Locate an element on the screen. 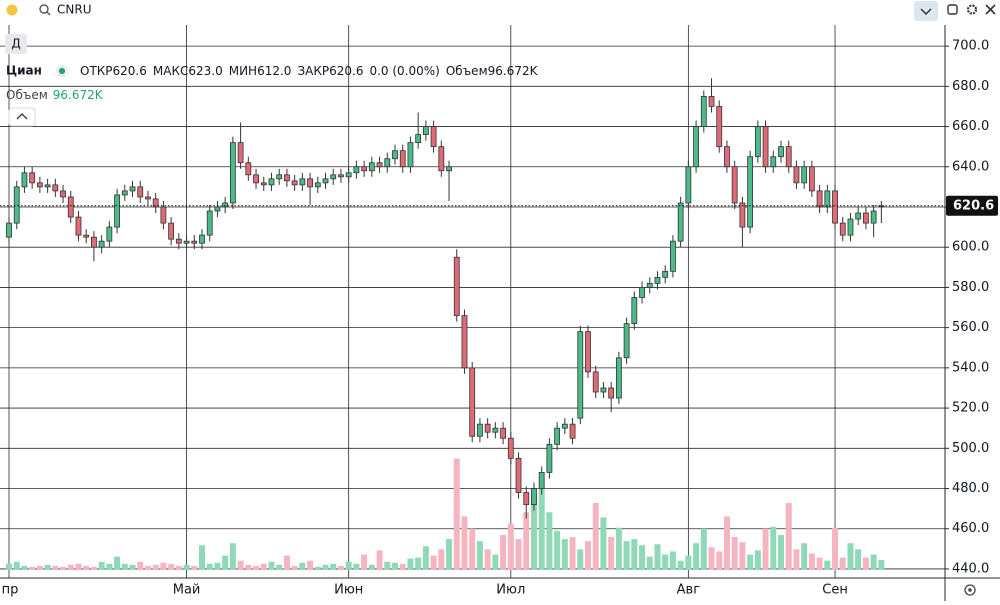  legend-value: 620.6 is located at coordinates (130, 71).